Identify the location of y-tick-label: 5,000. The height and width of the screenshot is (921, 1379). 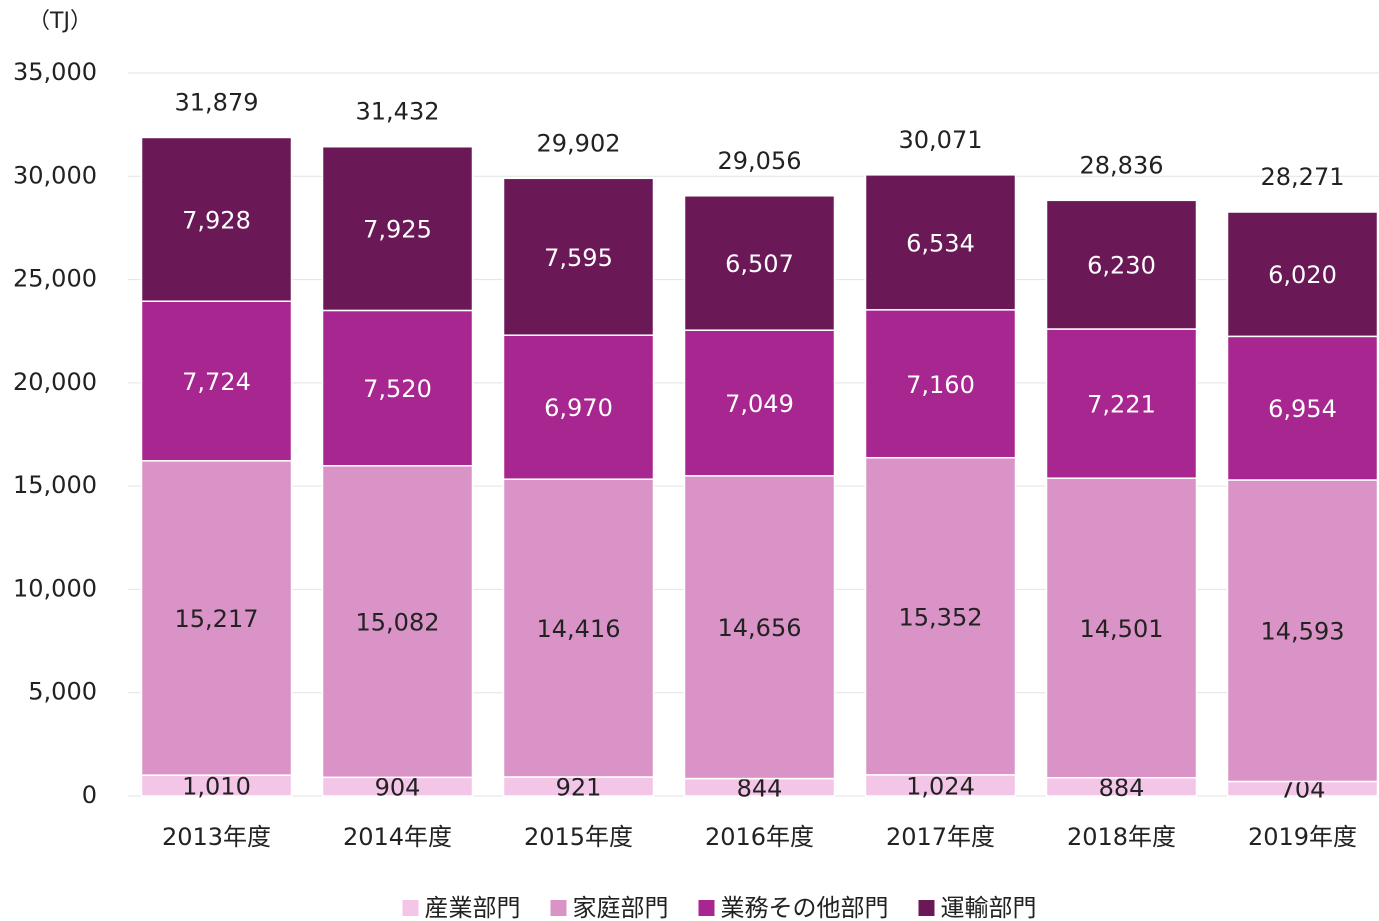
(62, 692).